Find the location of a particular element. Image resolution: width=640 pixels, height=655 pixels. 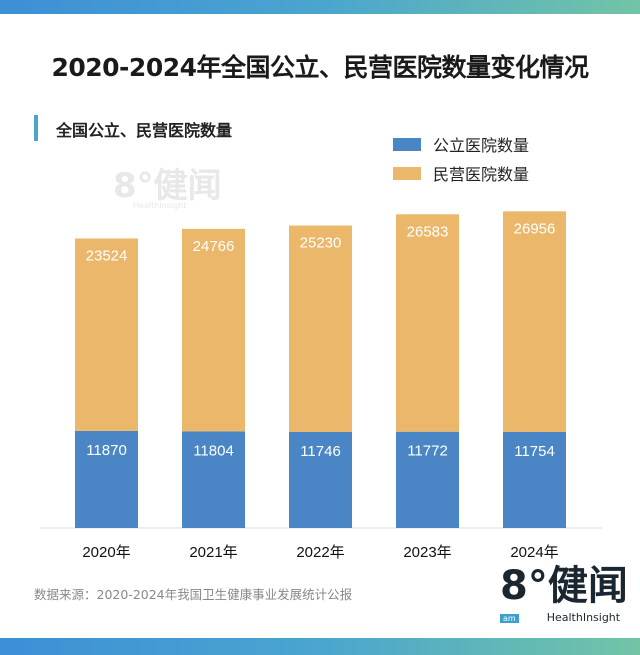

data-label: 26956 is located at coordinates (535, 228).